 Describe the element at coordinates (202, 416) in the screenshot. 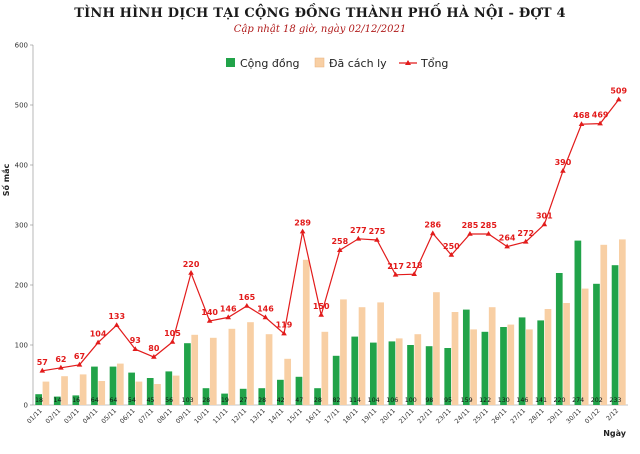

I see `x-tick-label: 10/11` at that location.